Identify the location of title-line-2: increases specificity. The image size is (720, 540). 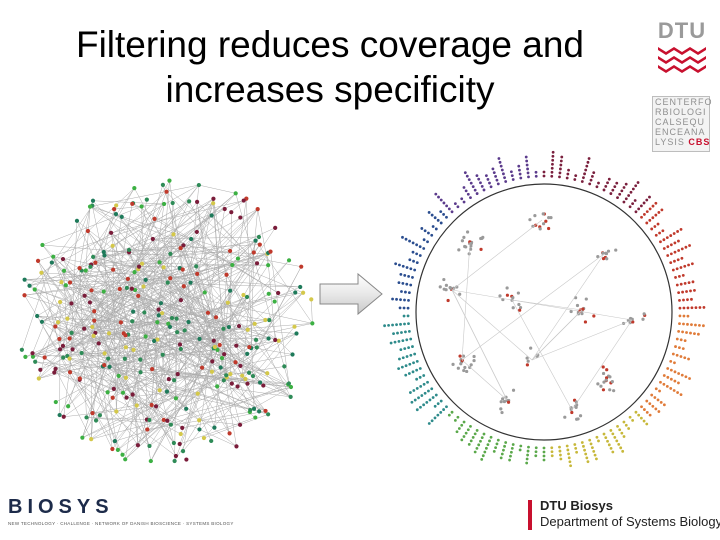
(330, 89).